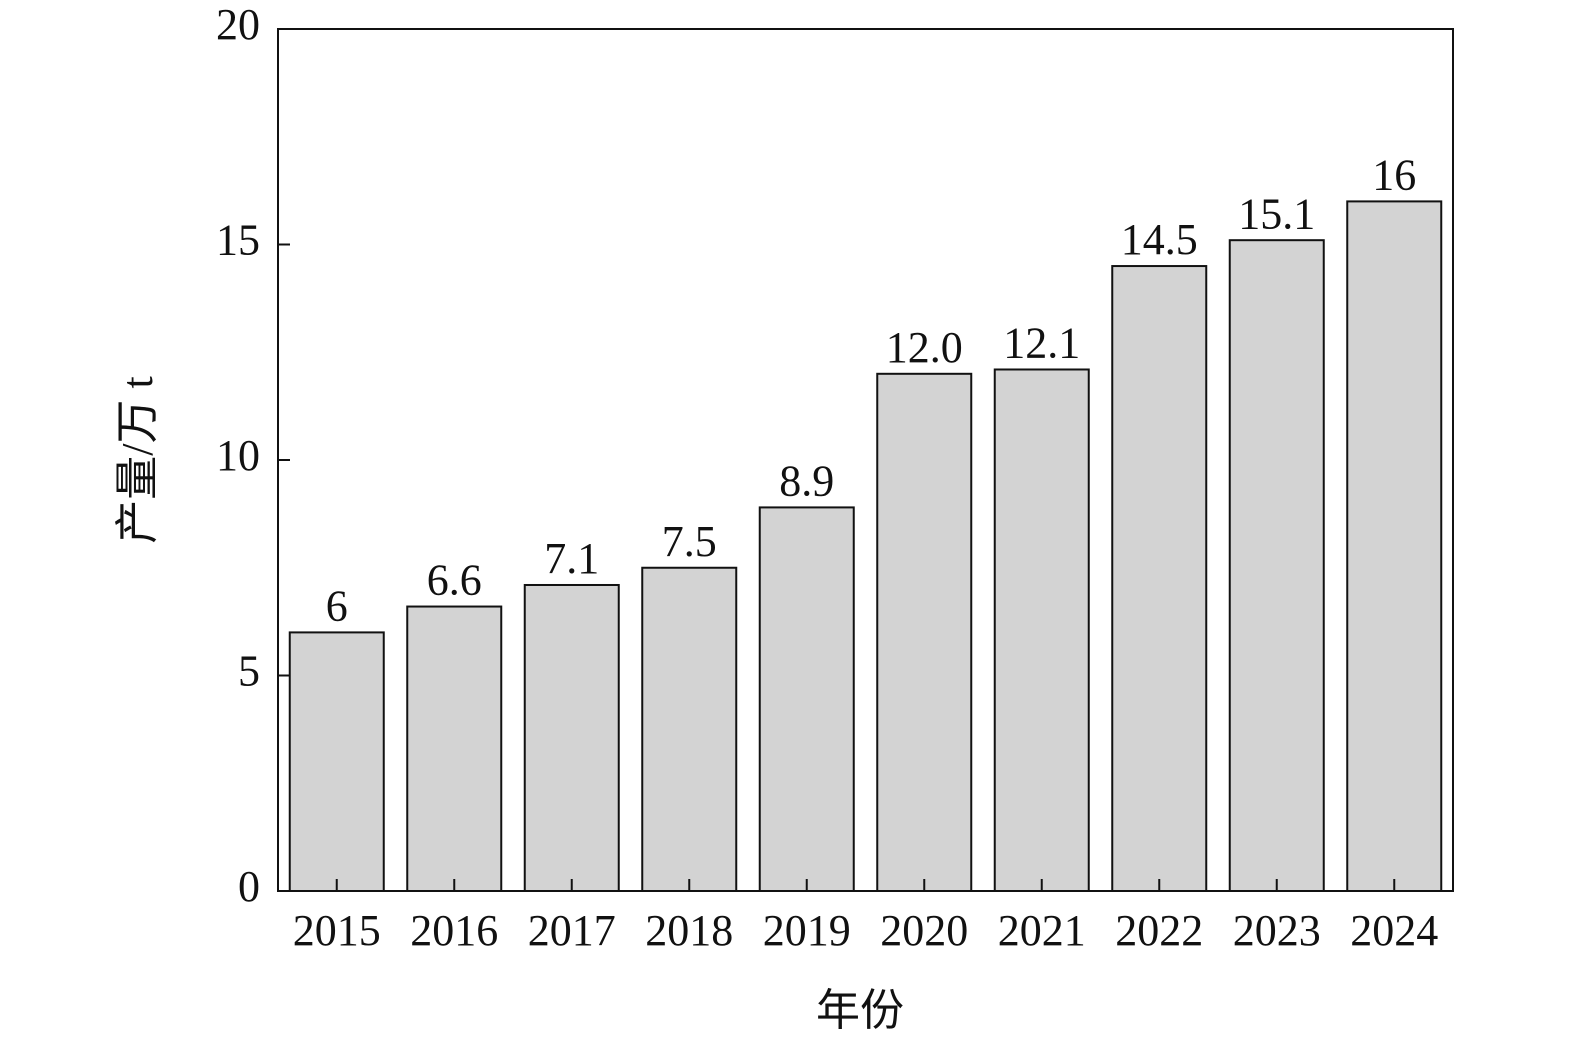 Image resolution: width=1575 pixels, height=1055 pixels. What do you see at coordinates (1159, 930) in the screenshot?
I see `x-tick-label: 2022` at bounding box center [1159, 930].